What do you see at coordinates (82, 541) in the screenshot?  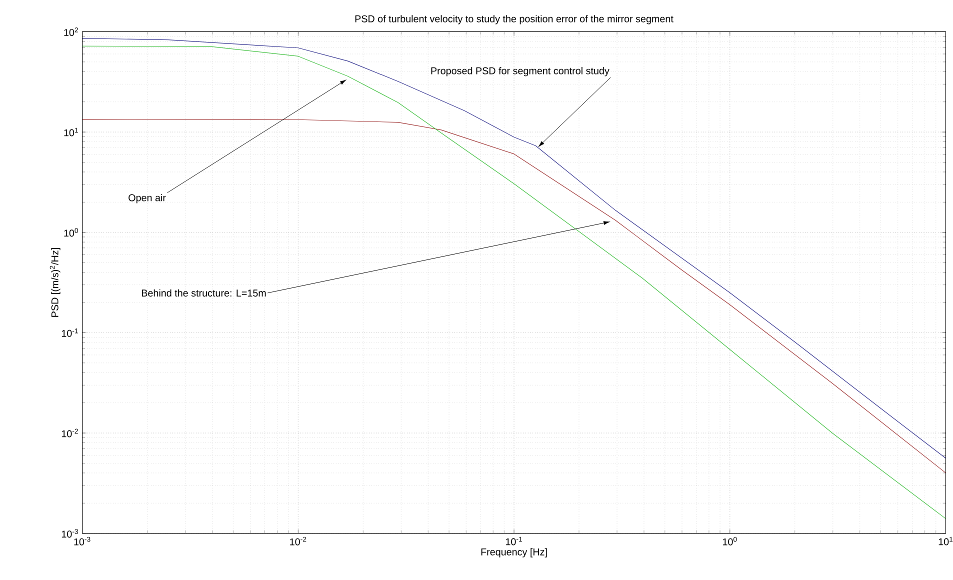 I see `x-tick-label: 10$^{-3}$` at bounding box center [82, 541].